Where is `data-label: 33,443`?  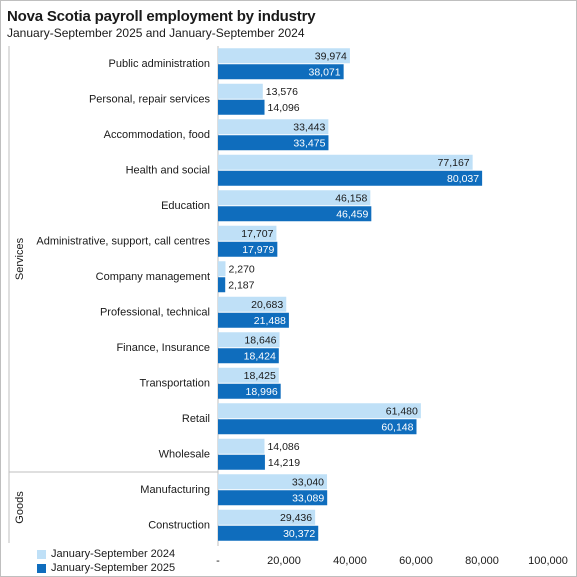
data-label: 33,443 is located at coordinates (309, 127).